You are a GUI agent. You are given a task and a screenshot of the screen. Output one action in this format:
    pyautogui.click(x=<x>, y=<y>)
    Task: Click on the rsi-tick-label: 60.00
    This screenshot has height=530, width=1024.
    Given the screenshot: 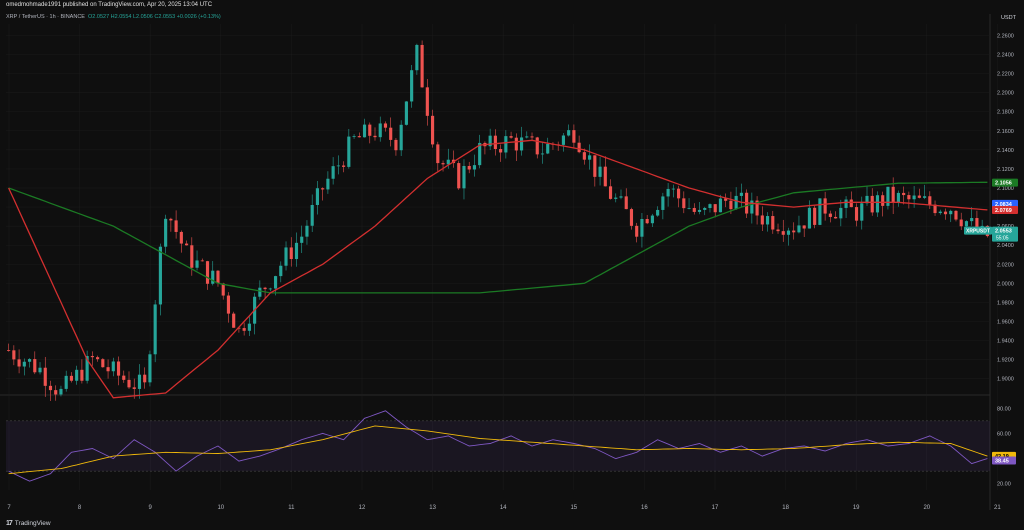 What is the action you would take?
    pyautogui.click(x=1004, y=434)
    